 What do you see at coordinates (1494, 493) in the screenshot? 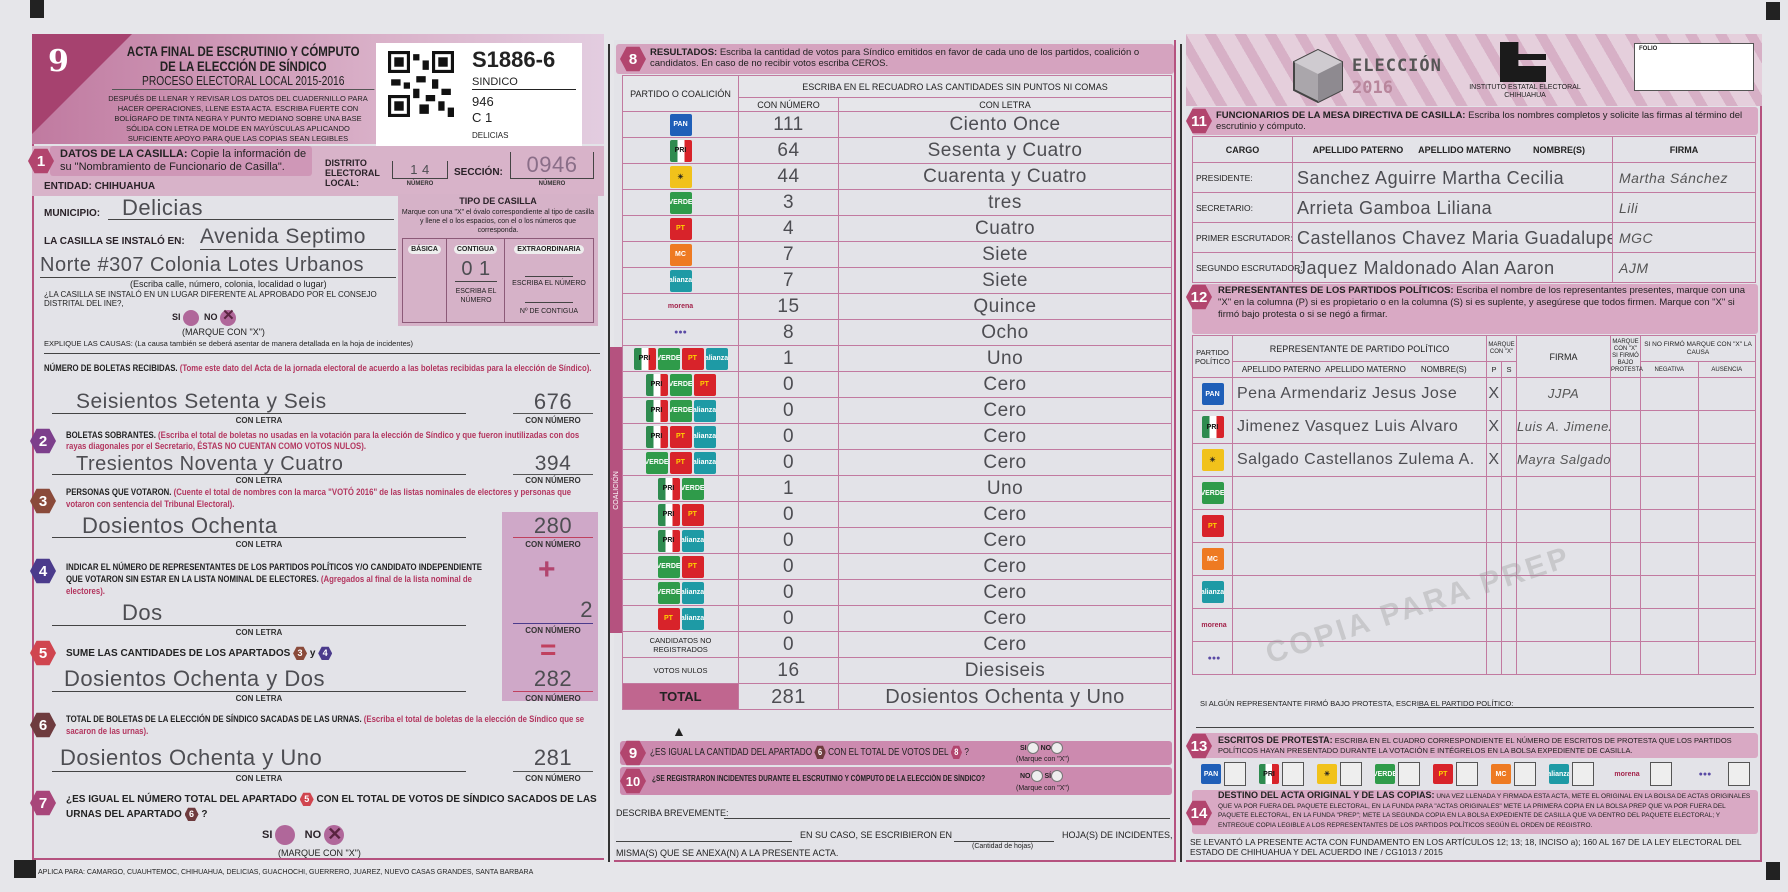
I see `propietario-mark` at bounding box center [1494, 493].